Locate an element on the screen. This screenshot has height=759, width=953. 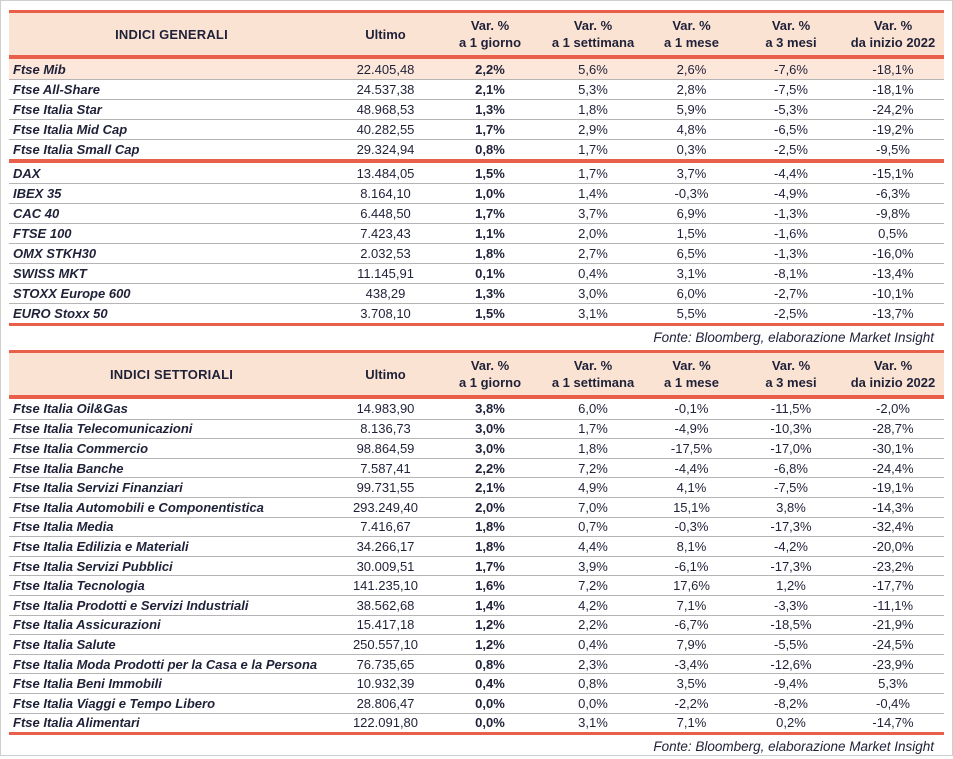
double-rule-divider is located at coordinates (476, 57).